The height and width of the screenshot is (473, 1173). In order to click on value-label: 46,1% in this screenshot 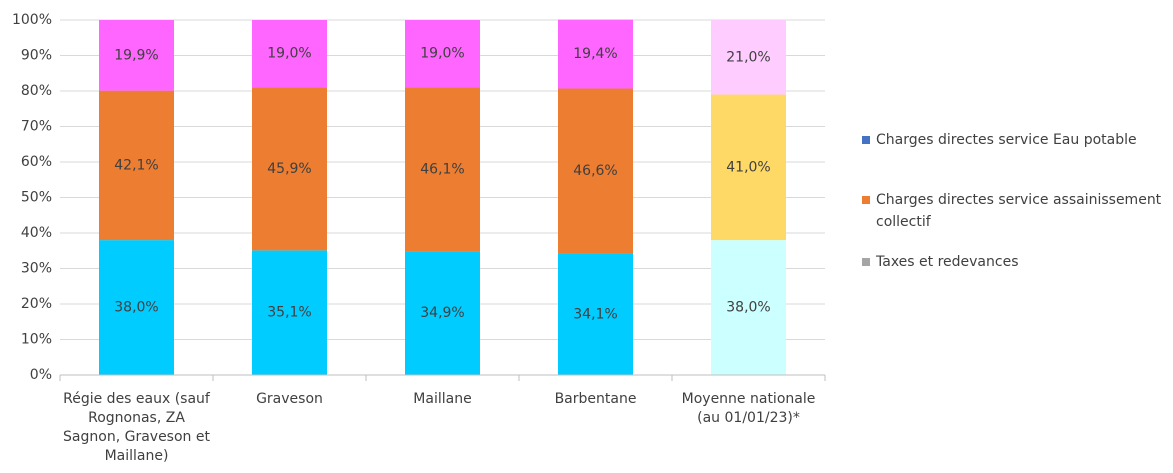, I will do `click(442, 169)`.